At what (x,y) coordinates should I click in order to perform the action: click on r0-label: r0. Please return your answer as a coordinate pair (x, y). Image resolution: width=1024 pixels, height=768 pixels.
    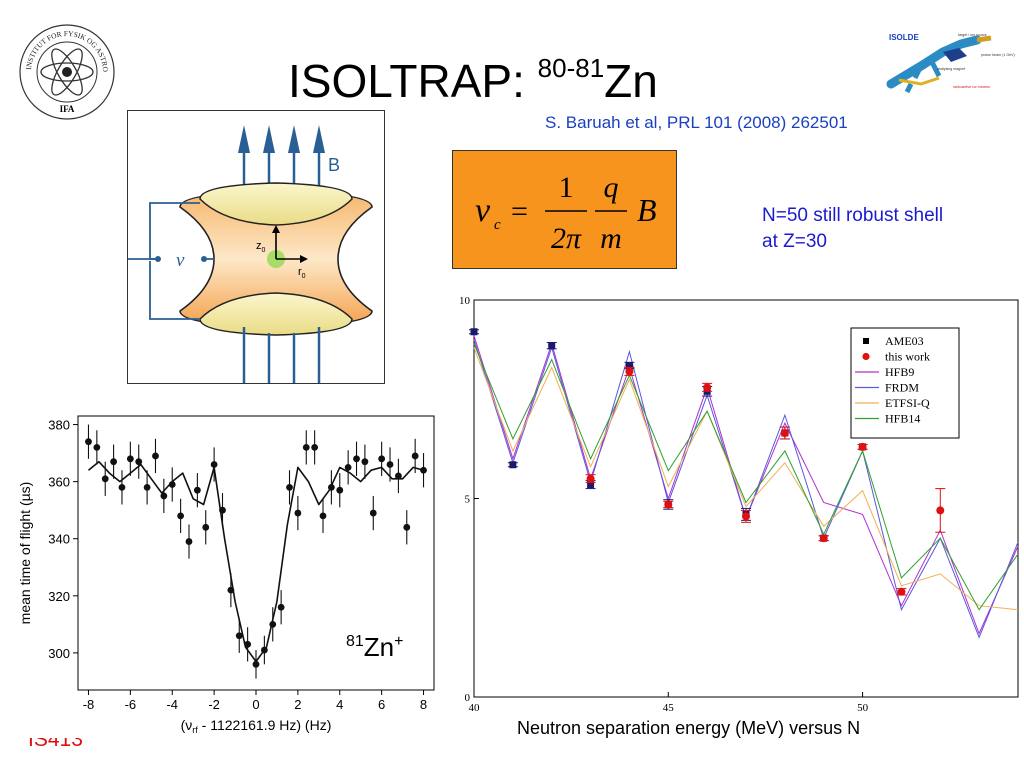
    Looking at the image, I should click on (302, 273).